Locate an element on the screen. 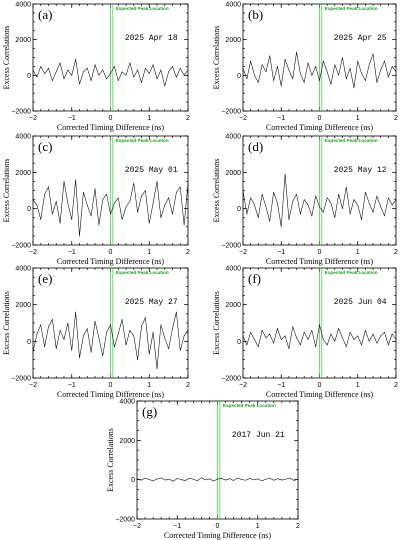  panel-letter: (f) is located at coordinates (254, 278).